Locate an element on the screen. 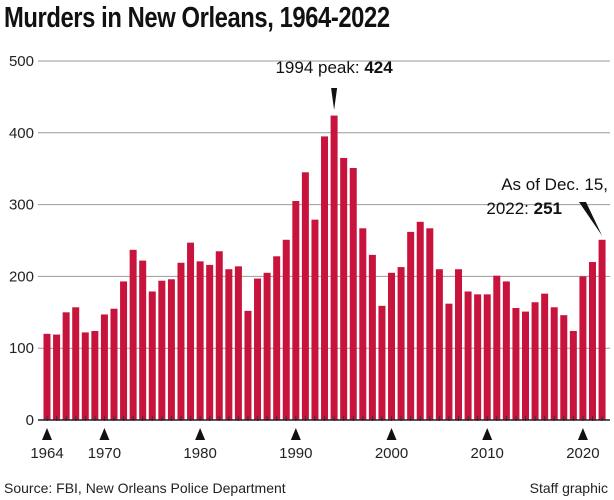  bar-1988 is located at coordinates (277, 338).